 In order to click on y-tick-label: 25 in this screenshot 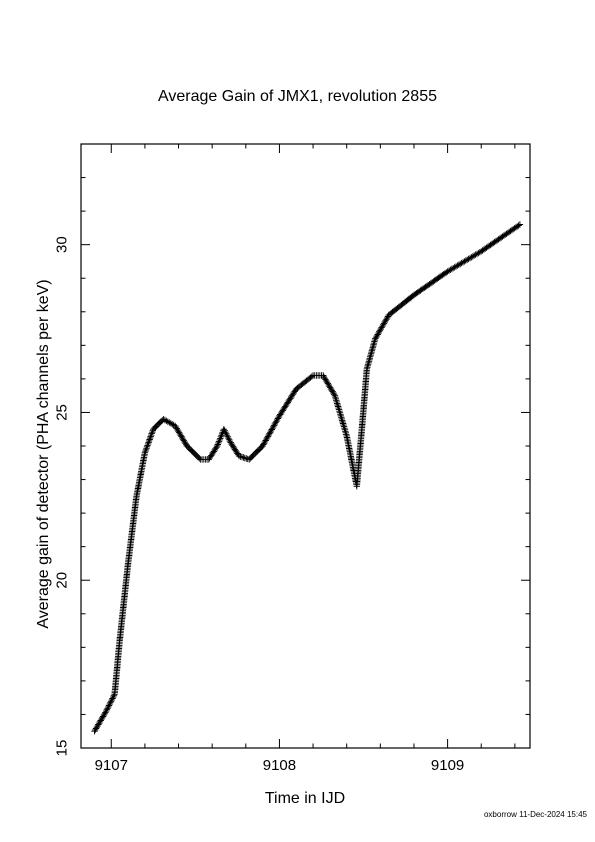, I will do `click(62, 412)`.